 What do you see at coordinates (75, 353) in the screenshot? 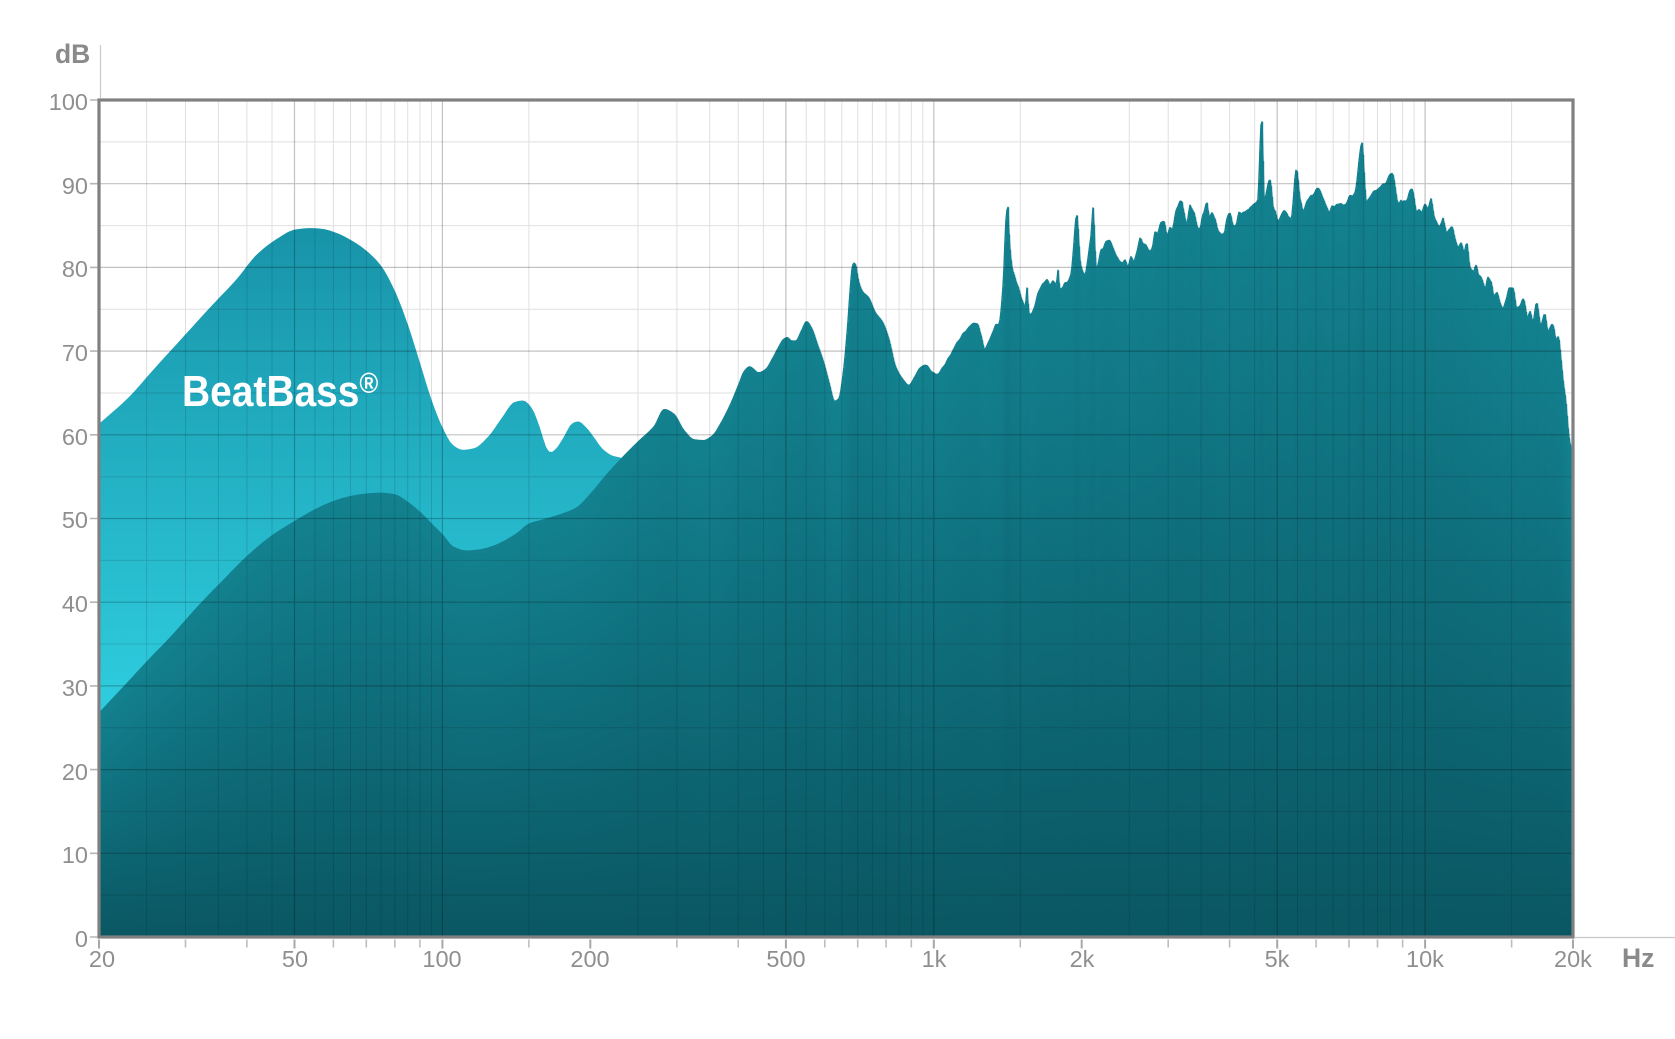
I see `svg-text: 70` at bounding box center [75, 353].